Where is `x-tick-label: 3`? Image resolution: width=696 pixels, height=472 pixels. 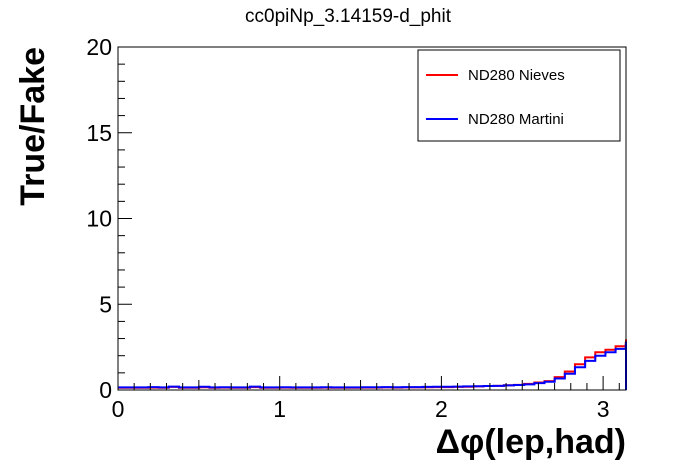
x-tick-label: 3 is located at coordinates (603, 409).